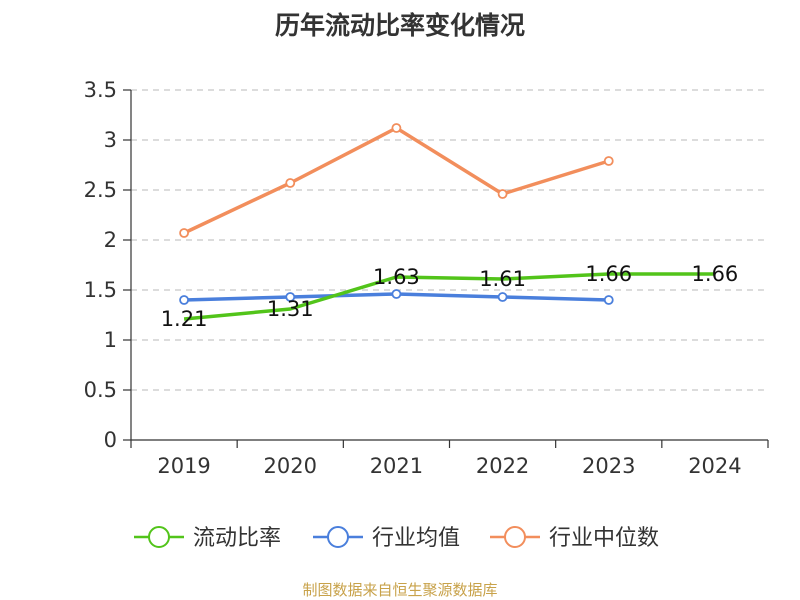 This screenshot has width=800, height=600. I want to click on y-tick-label: 1, so click(110, 340).